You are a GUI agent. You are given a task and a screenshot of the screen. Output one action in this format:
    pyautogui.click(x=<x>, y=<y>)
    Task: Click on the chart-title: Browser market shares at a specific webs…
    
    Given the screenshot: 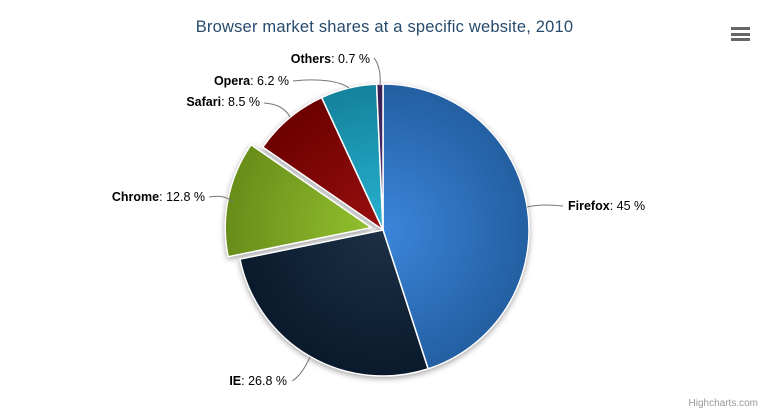 What is the action you would take?
    pyautogui.click(x=384, y=27)
    